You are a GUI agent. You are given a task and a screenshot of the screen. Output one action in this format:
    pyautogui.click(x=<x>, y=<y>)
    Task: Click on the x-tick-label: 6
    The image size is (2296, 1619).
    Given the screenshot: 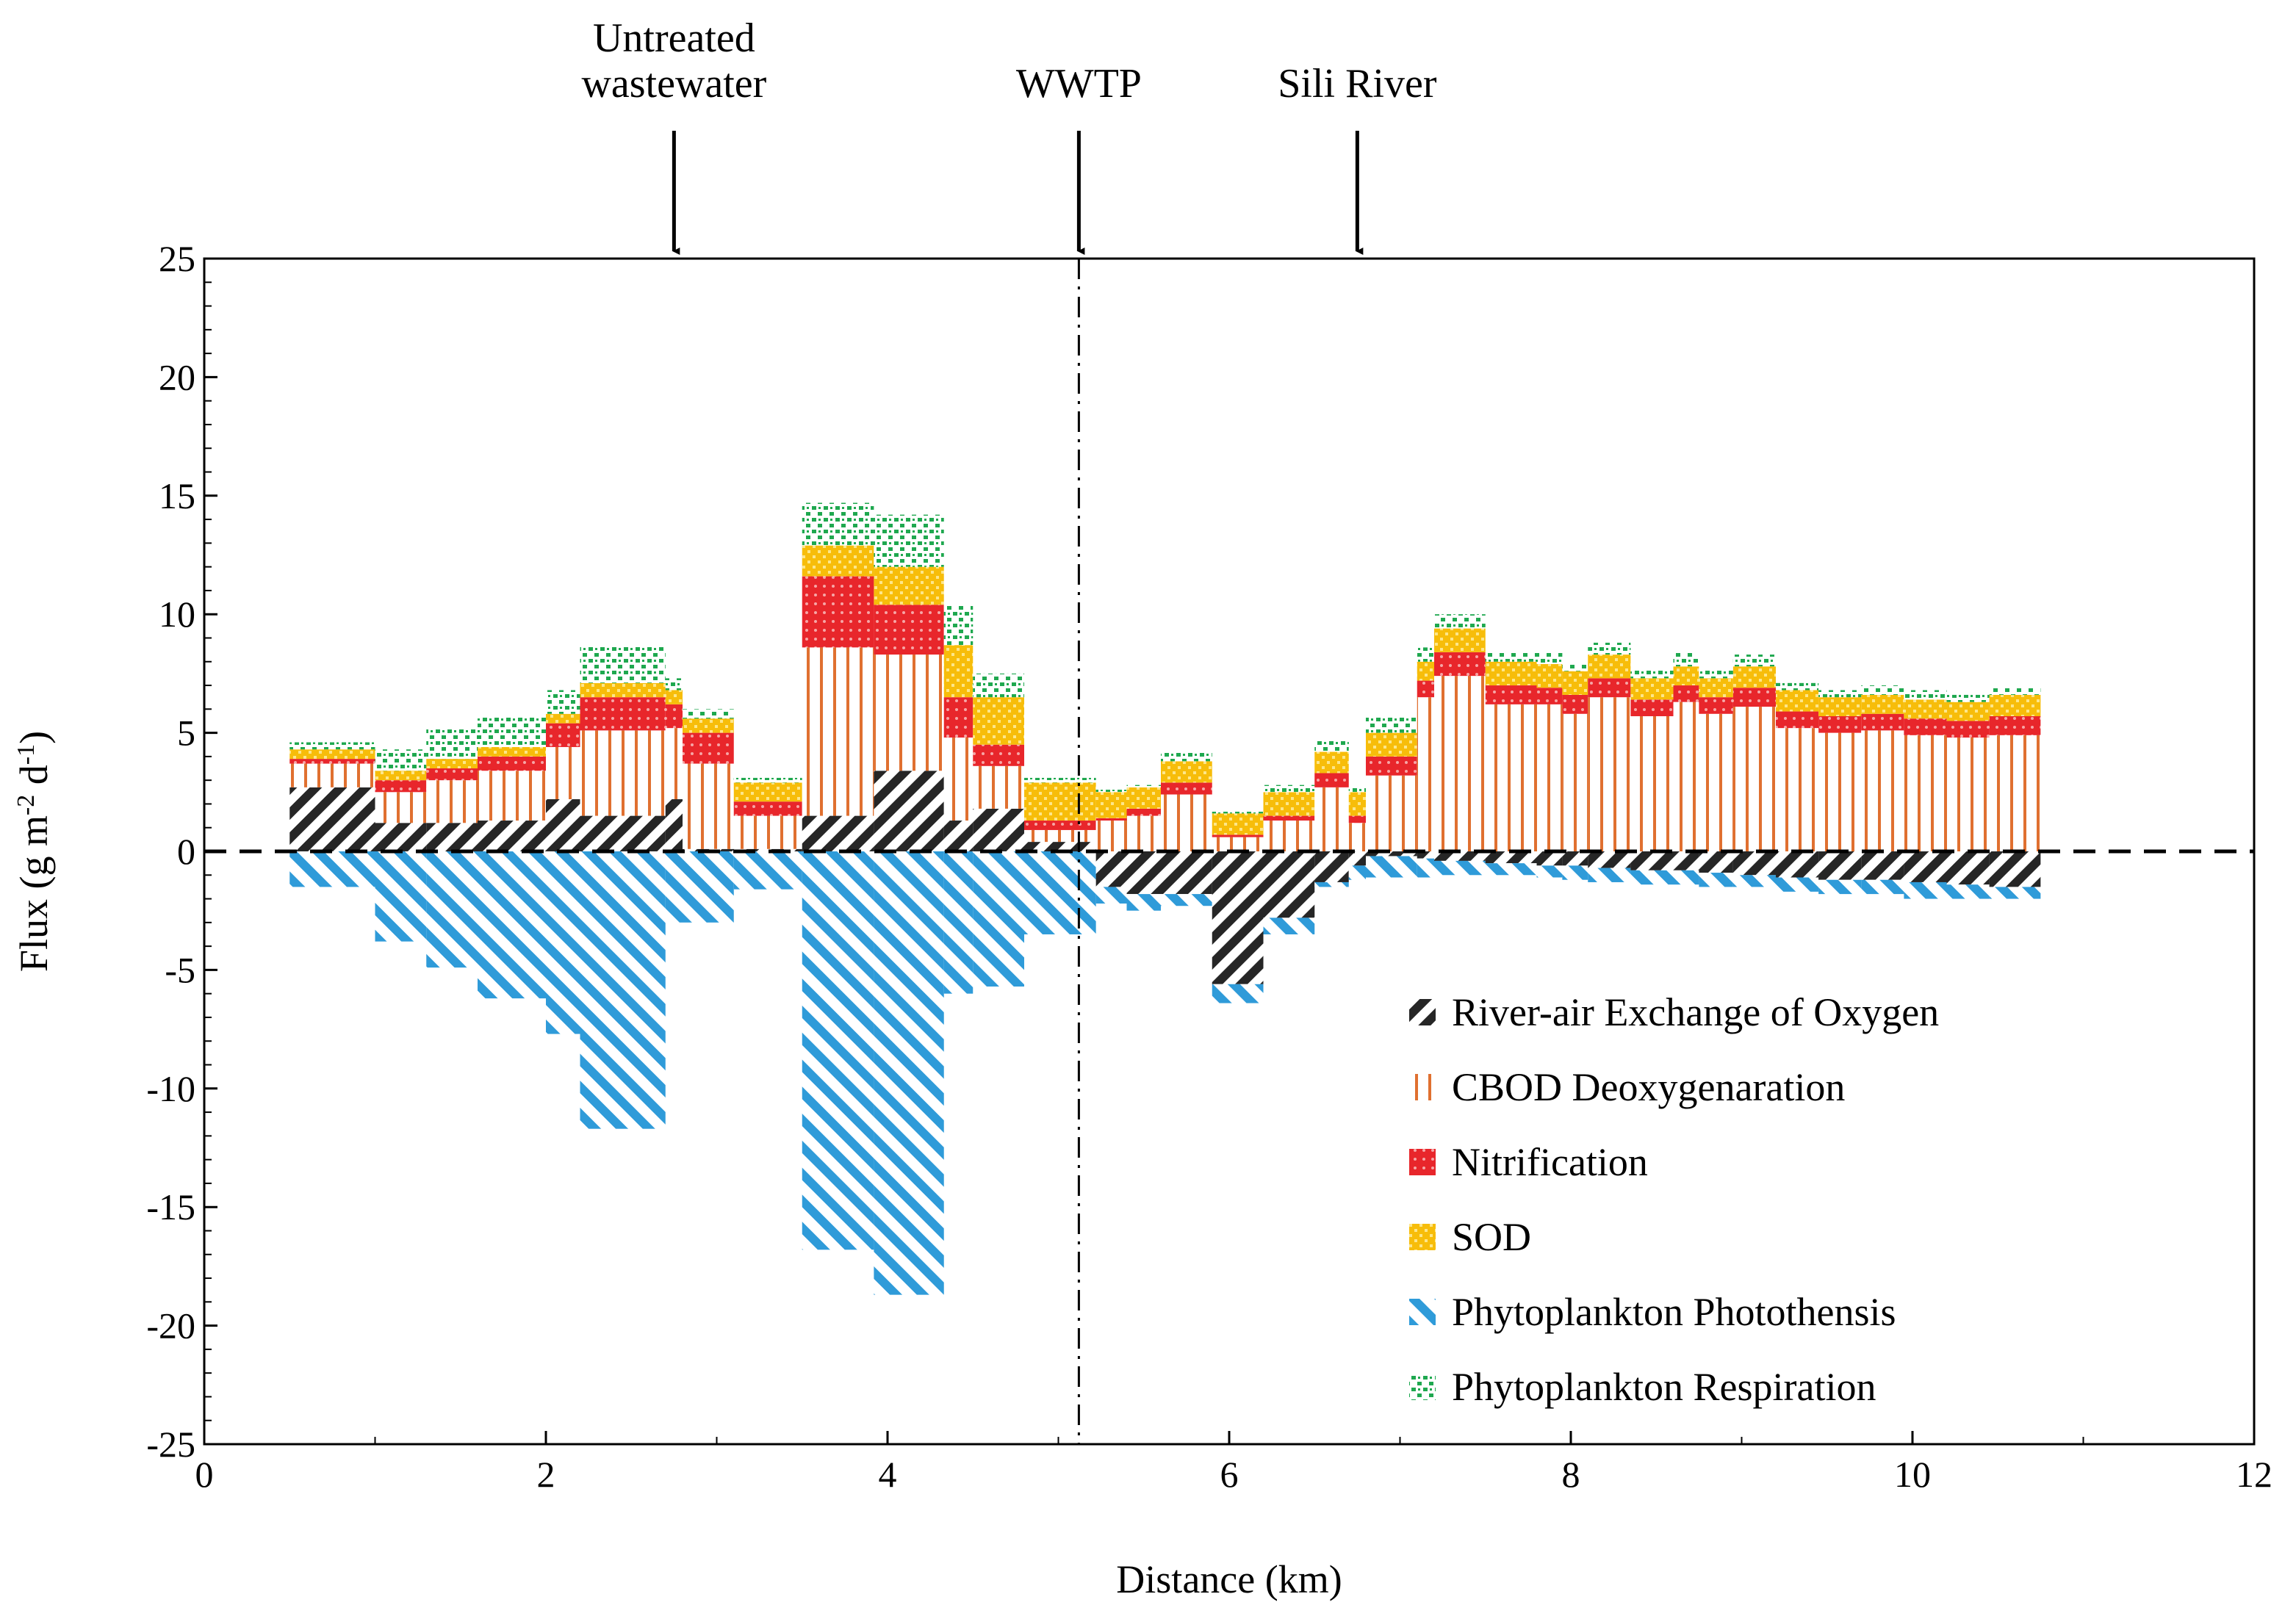 What is the action you would take?
    pyautogui.click(x=1229, y=1474)
    